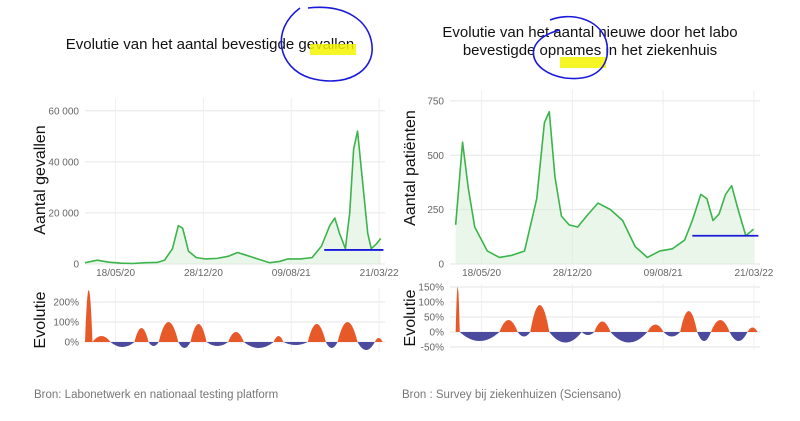  What do you see at coordinates (63, 162) in the screenshot?
I see `y-tick-label: 40 000` at bounding box center [63, 162].